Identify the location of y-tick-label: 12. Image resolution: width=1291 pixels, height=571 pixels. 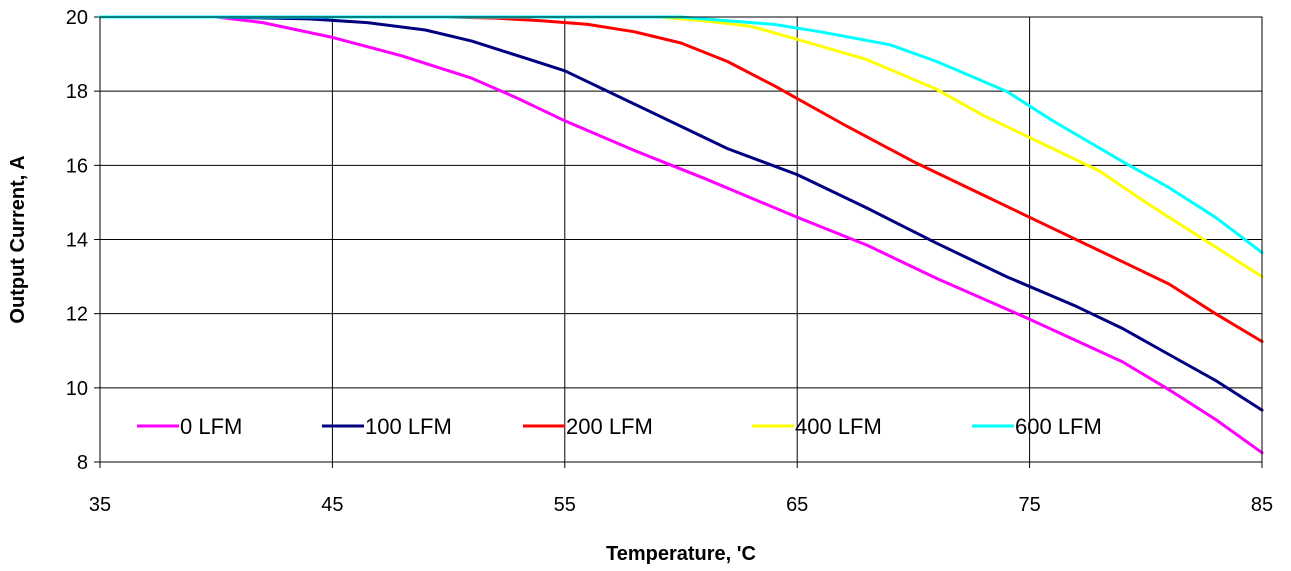
(77, 315).